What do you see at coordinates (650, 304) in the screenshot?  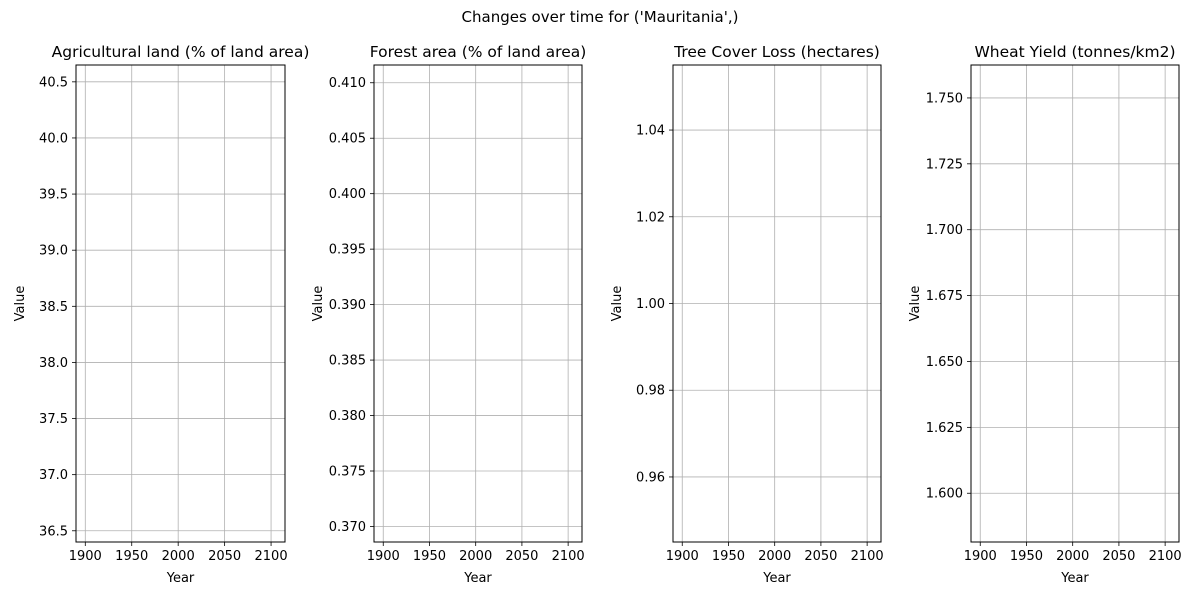 I see `y-tick-label: 1.00` at bounding box center [650, 304].